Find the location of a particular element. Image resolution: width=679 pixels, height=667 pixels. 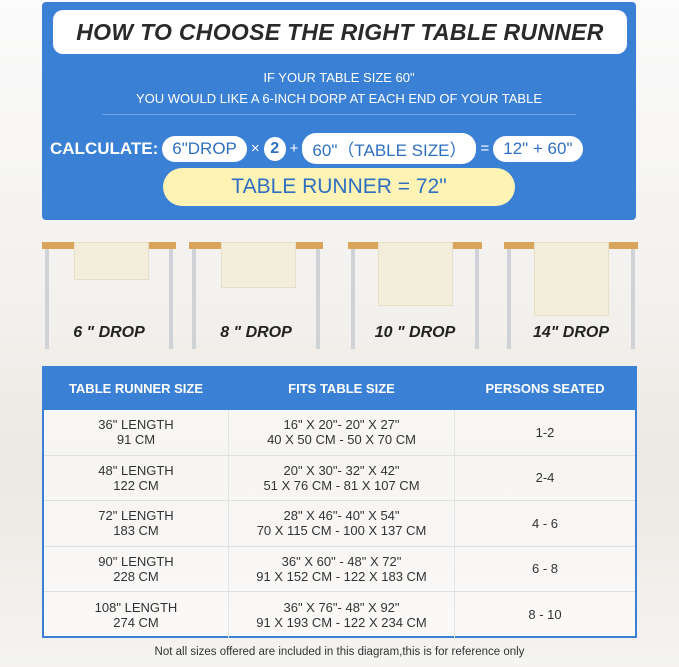

length-cm: 228 CM is located at coordinates (136, 576).